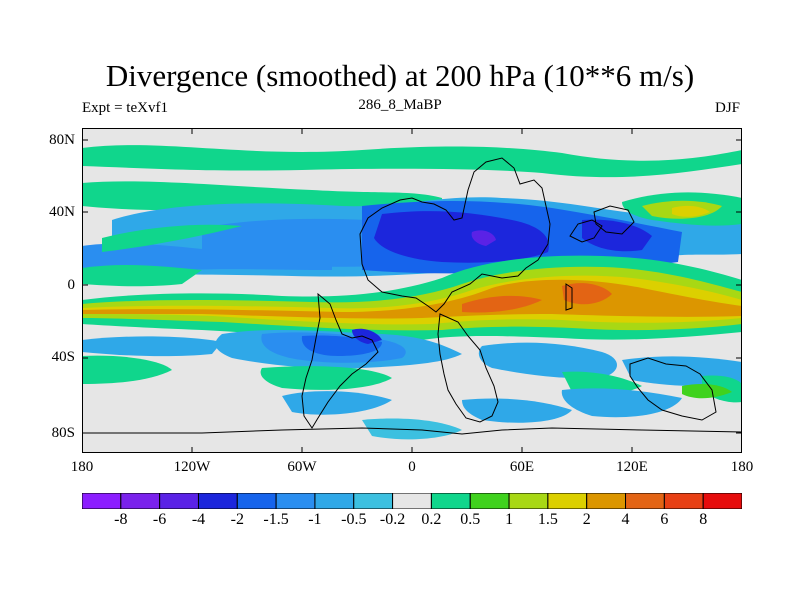  I want to click on colorbar-label: 4, so click(625, 519).